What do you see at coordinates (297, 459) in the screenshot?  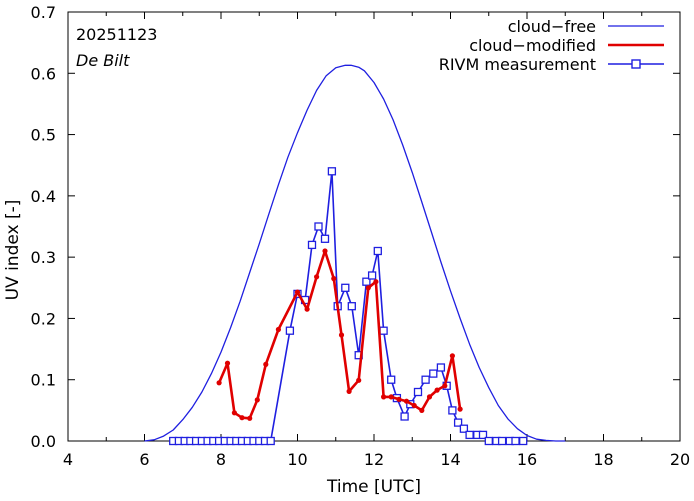 I see `x-tick-label: 10` at bounding box center [297, 459].